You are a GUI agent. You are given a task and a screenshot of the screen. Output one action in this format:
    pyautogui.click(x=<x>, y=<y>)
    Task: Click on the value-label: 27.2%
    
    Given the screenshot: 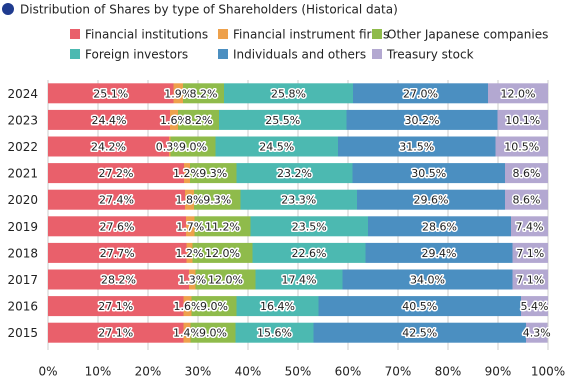 What is the action you would take?
    pyautogui.click(x=116, y=173)
    